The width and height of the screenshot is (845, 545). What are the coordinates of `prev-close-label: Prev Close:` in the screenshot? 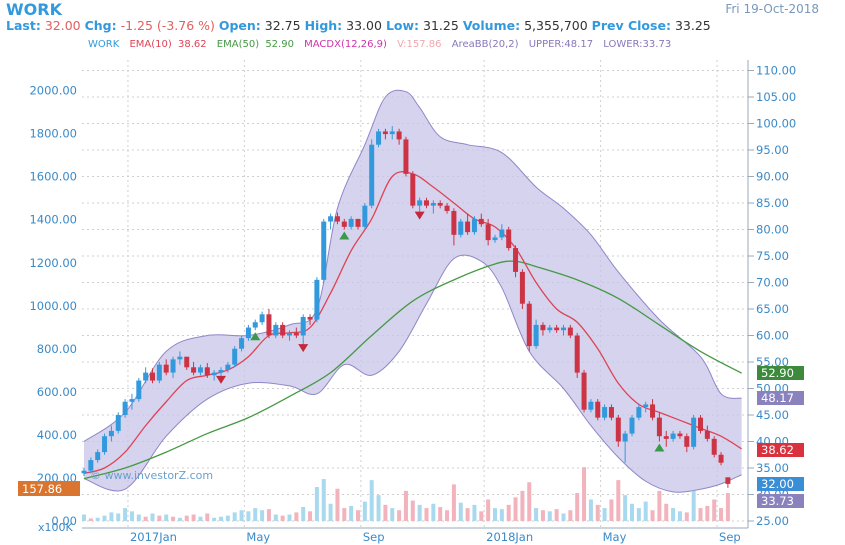 It's located at (631, 25).